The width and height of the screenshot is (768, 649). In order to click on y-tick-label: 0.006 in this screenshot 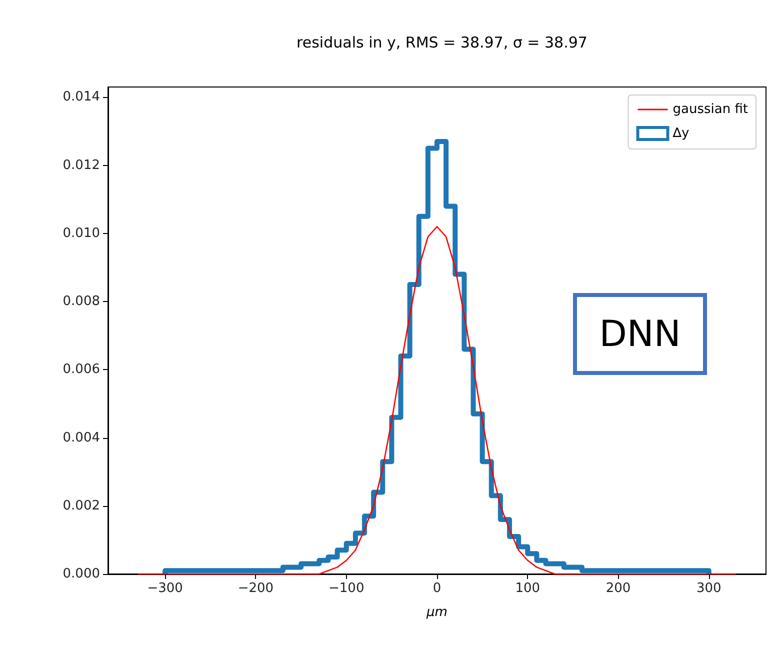, I will do `click(81, 370)`.